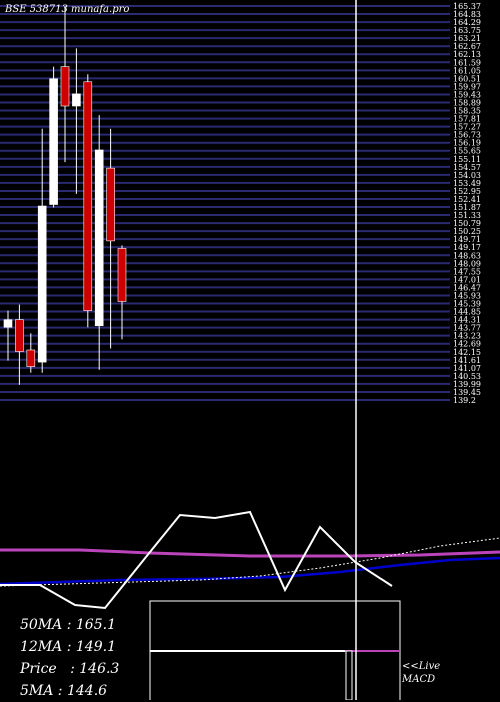  I want to click on price-tick-label: 139.99, so click(467, 384).